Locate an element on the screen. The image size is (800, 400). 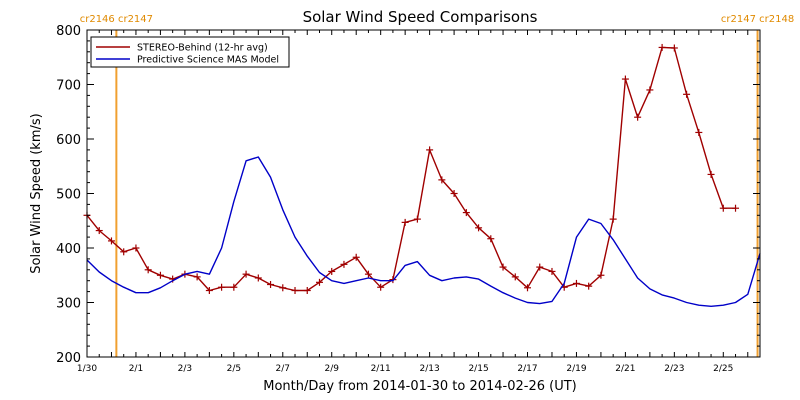
legend-label: Predictive Science MAS Model is located at coordinates (208, 60).